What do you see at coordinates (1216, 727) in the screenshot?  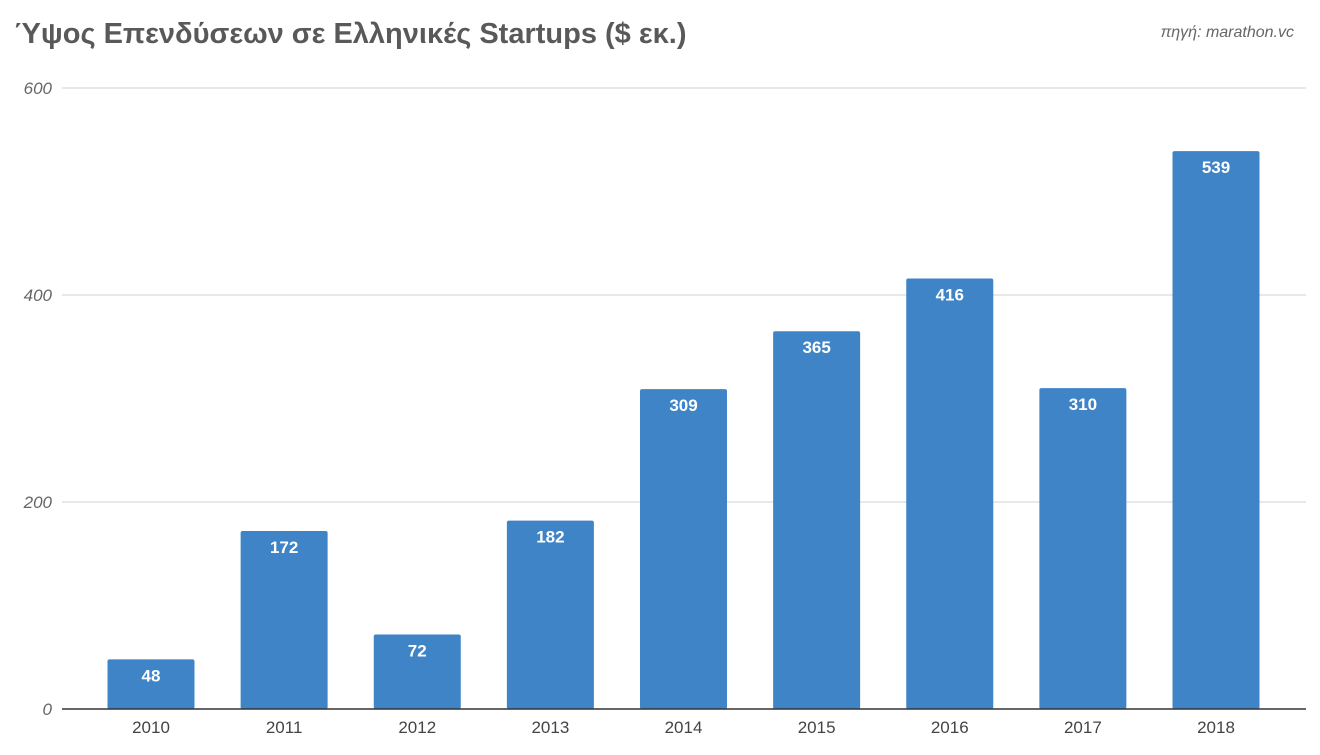 I see `x-tick-label: 2018` at bounding box center [1216, 727].